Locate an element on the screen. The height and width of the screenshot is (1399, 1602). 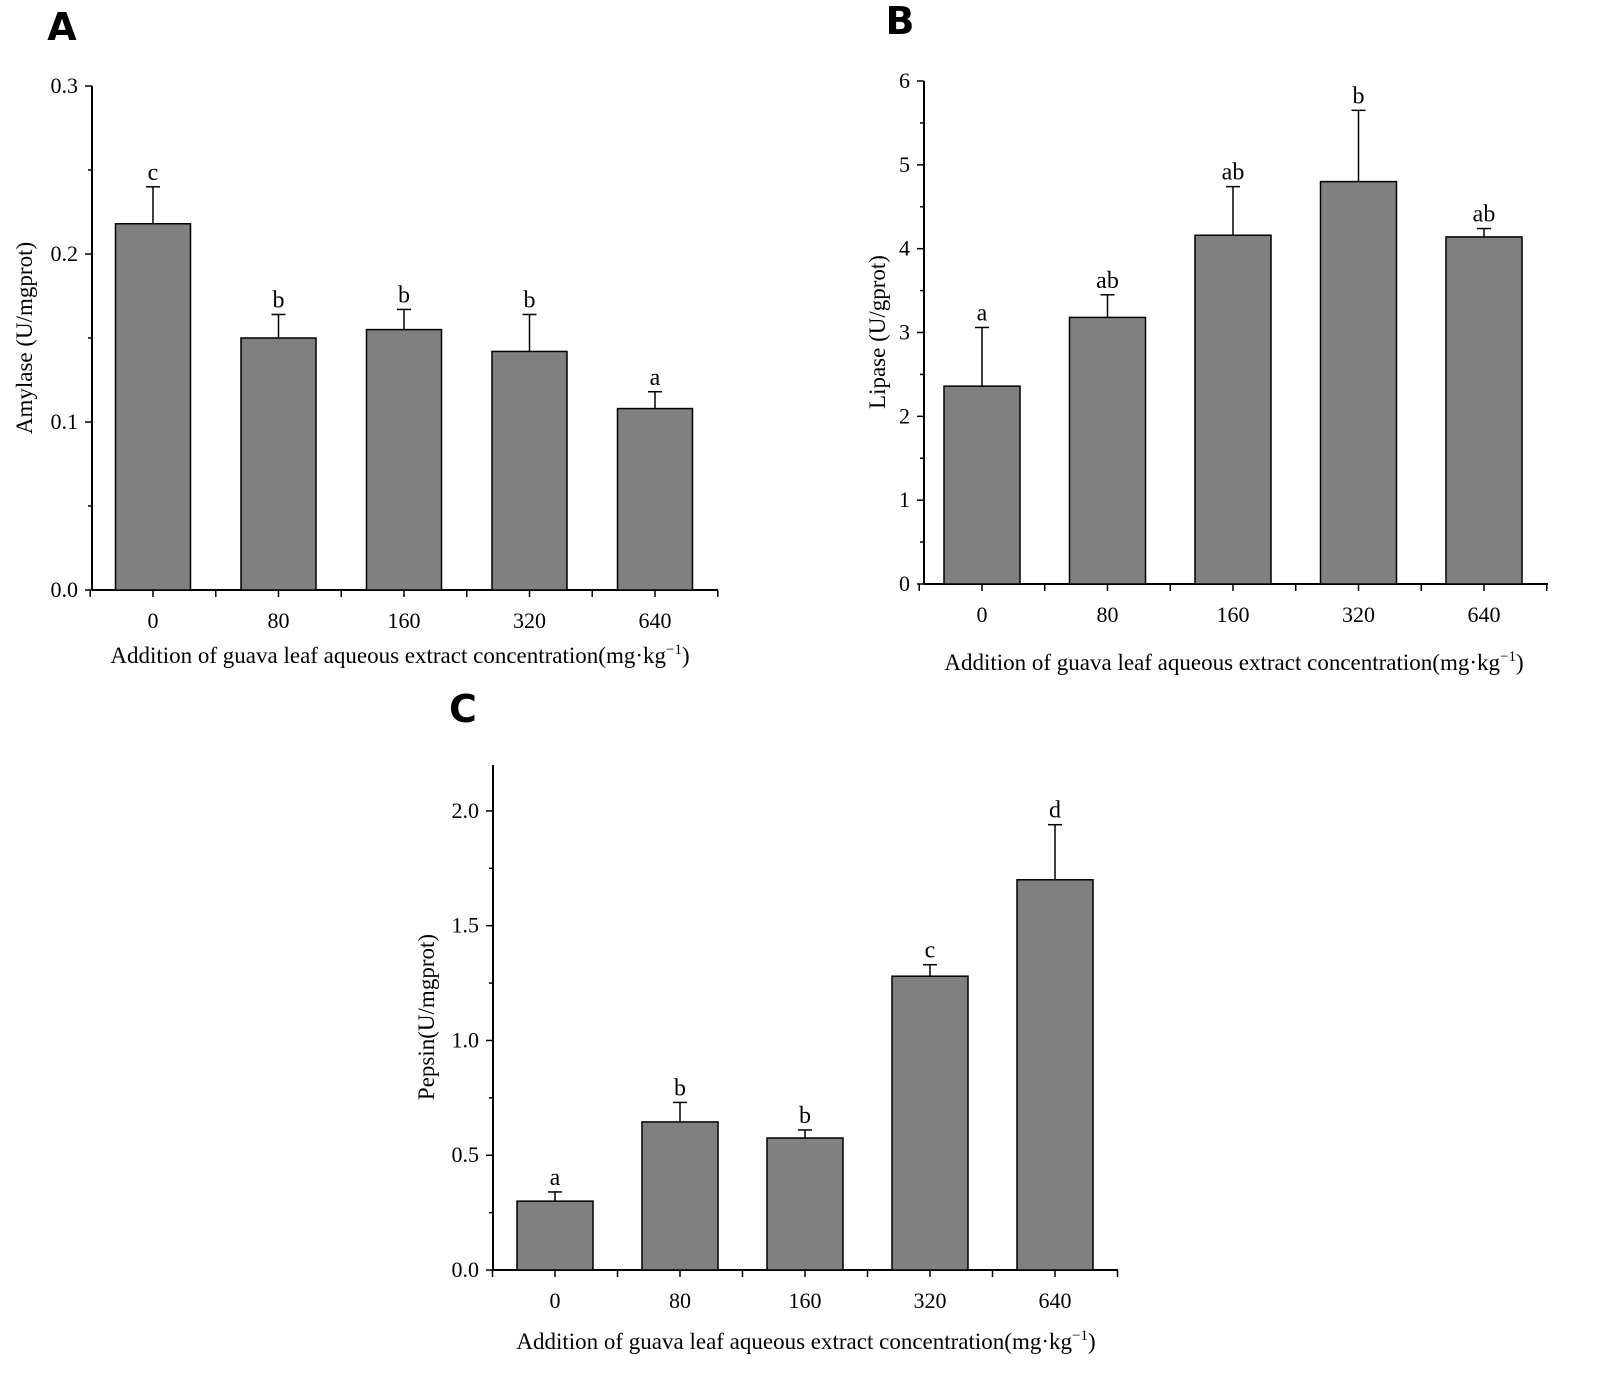
y-tick-label: 3 is located at coordinates (904, 332).